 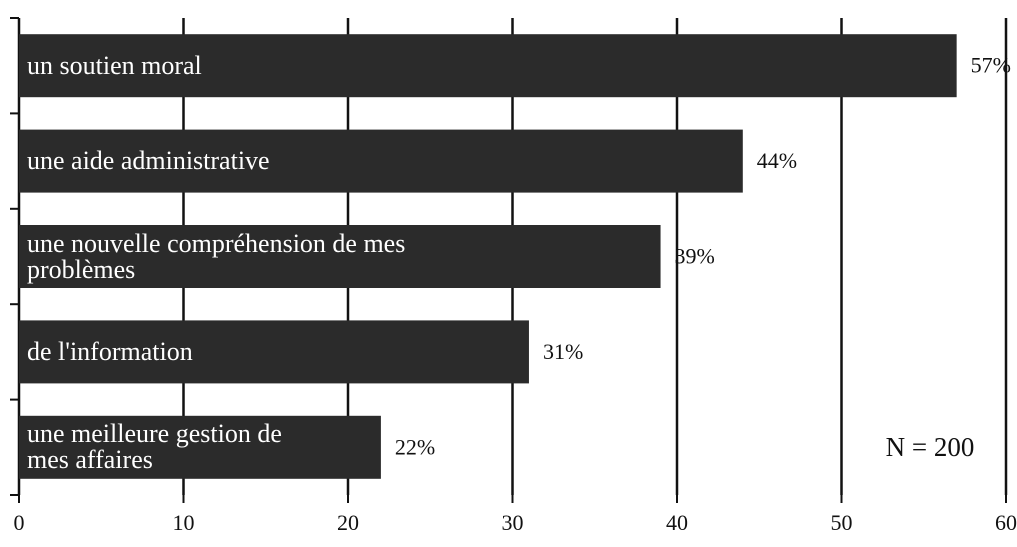 I want to click on x-tick-label: 30, so click(x=513, y=522).